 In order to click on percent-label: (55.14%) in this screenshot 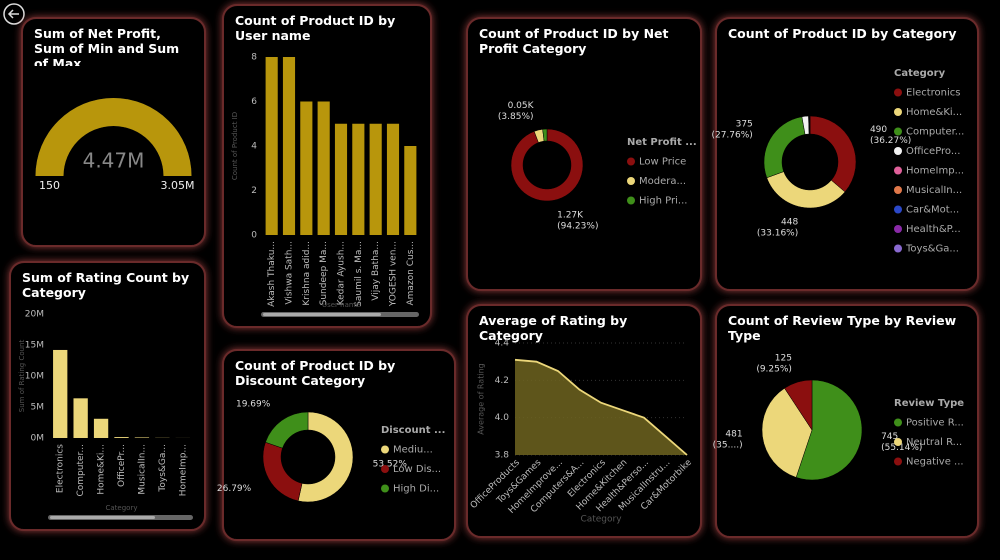, I will do `click(901, 448)`.